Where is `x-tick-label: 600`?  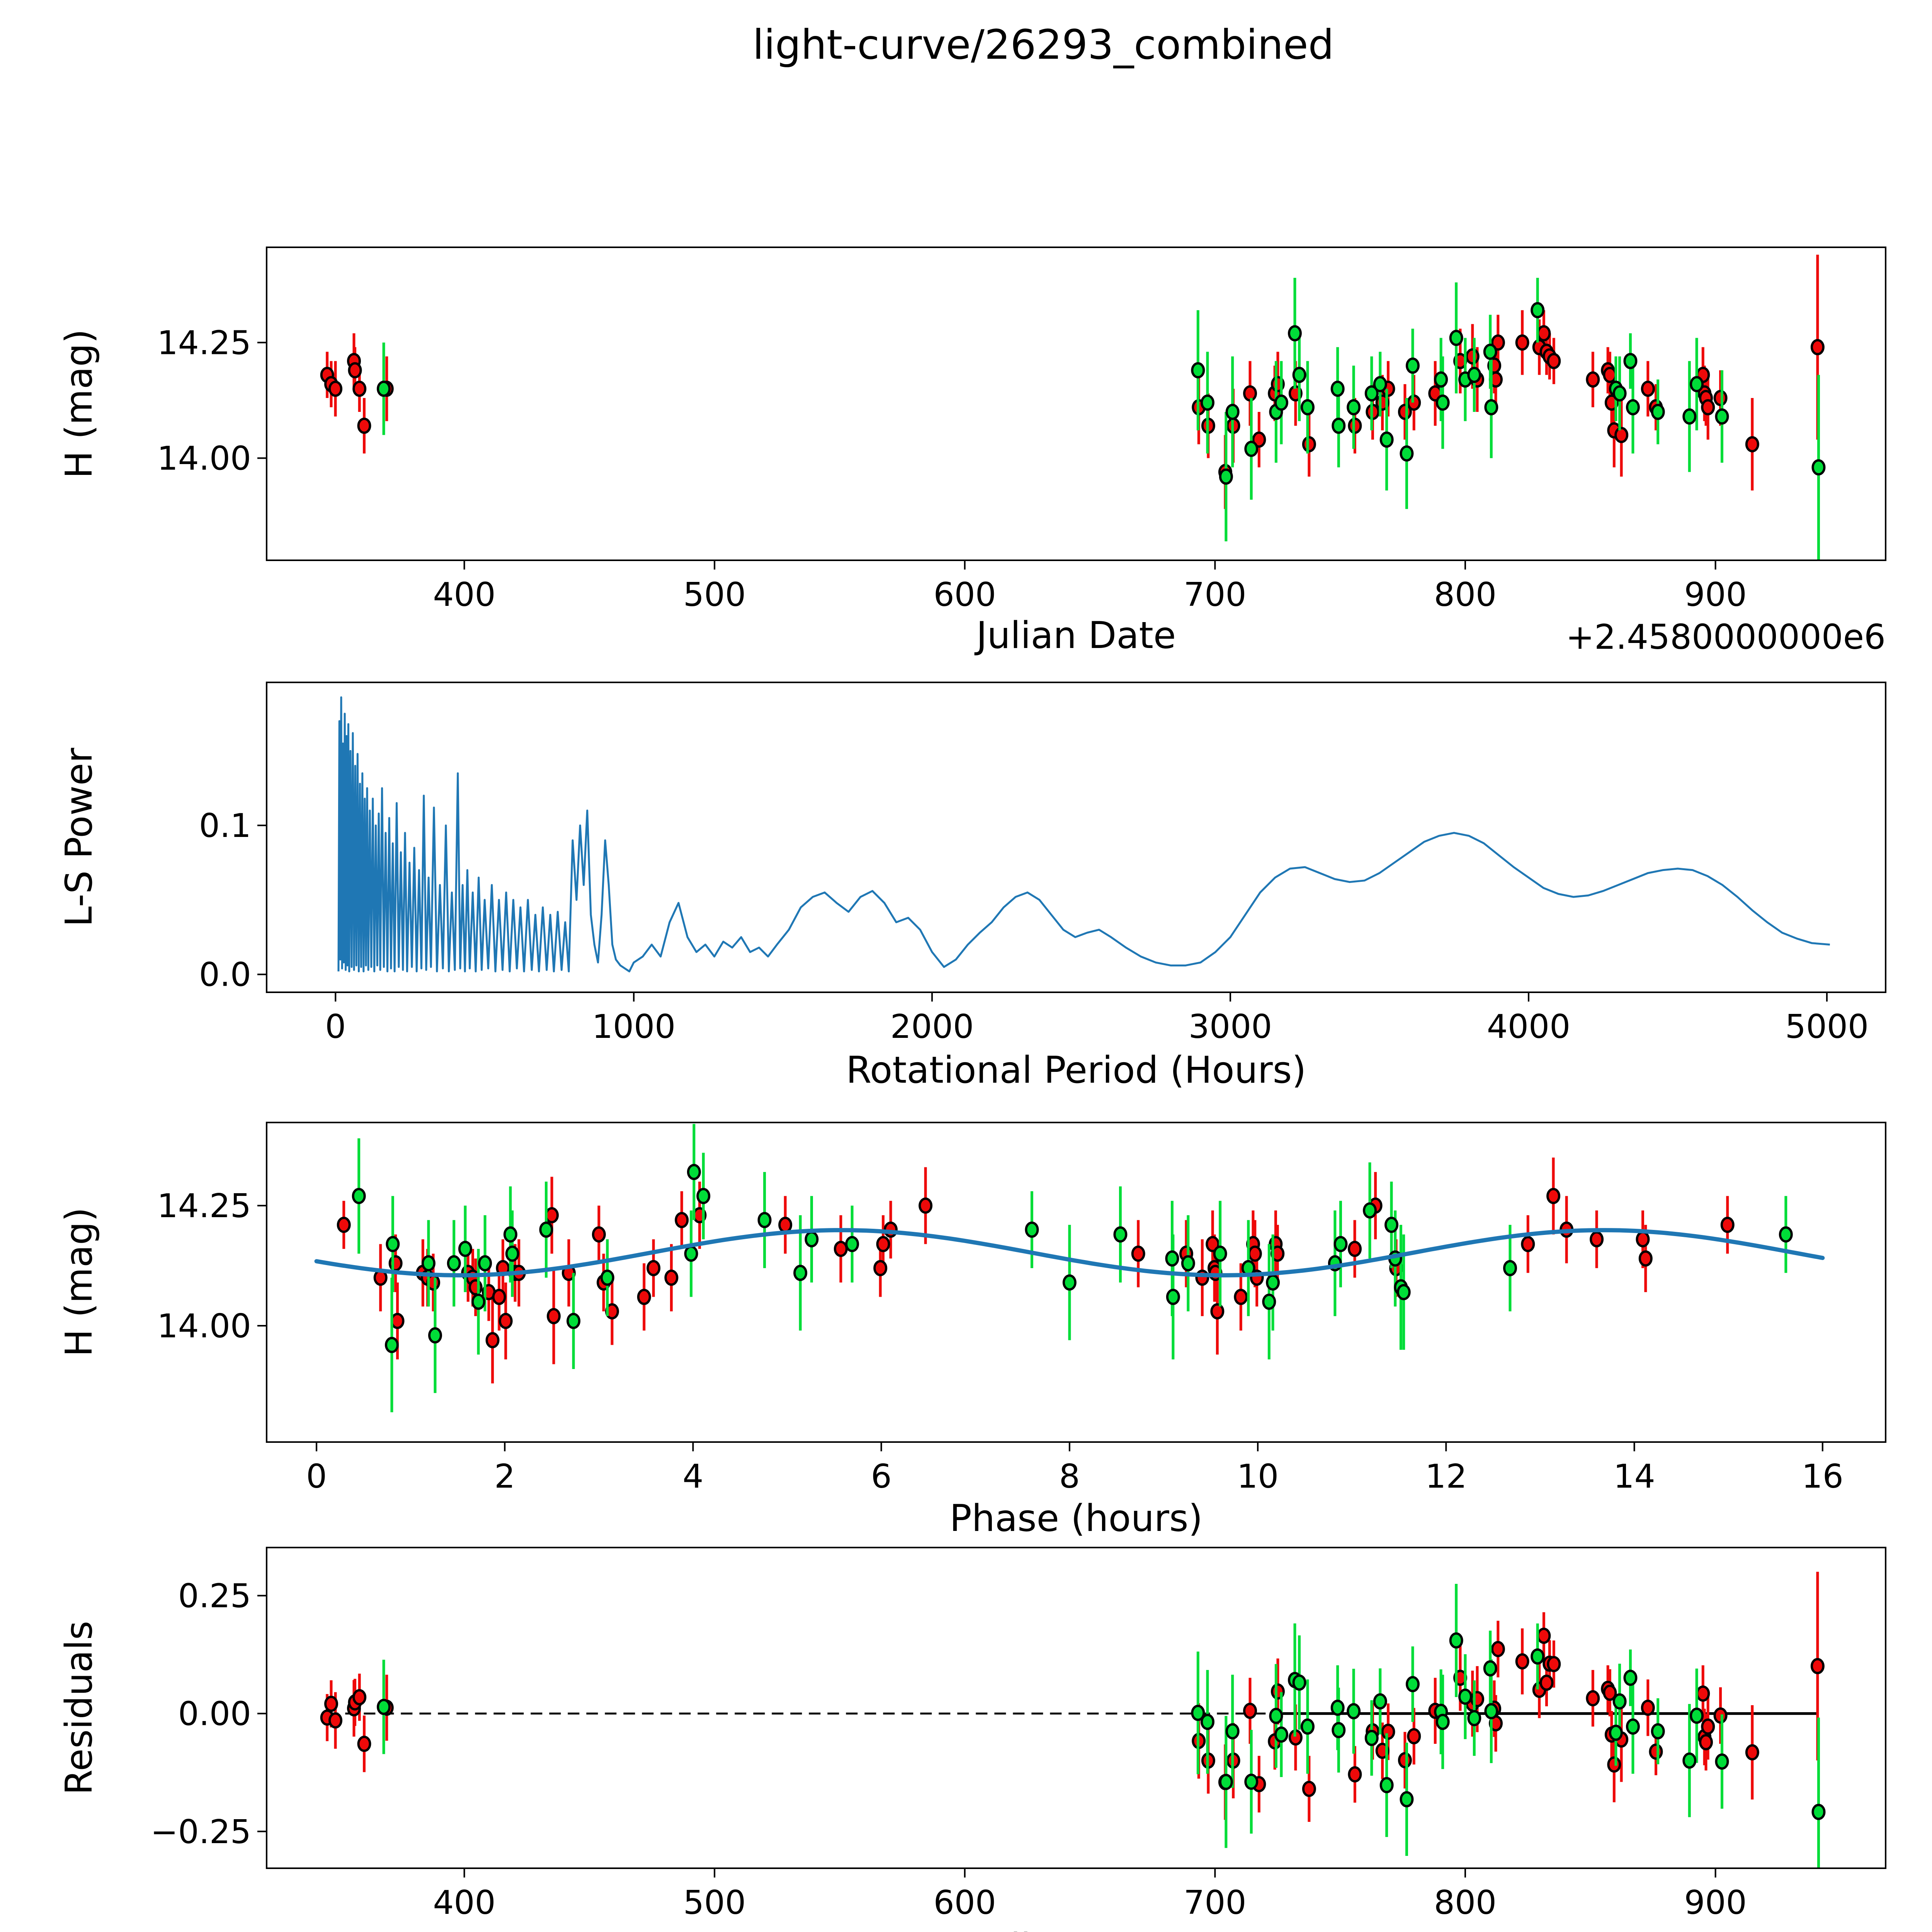
x-tick-label: 600 is located at coordinates (965, 595).